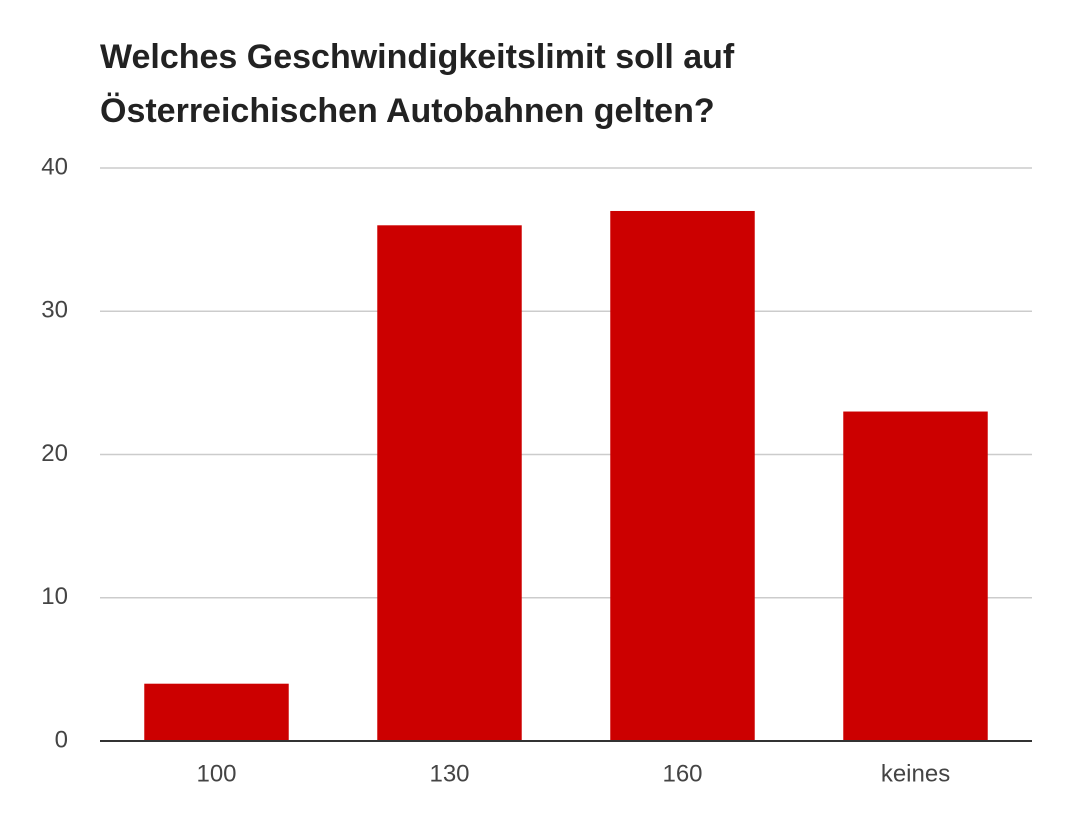 The image size is (1080, 821). What do you see at coordinates (54, 596) in the screenshot?
I see `y-tick-label: 10` at bounding box center [54, 596].